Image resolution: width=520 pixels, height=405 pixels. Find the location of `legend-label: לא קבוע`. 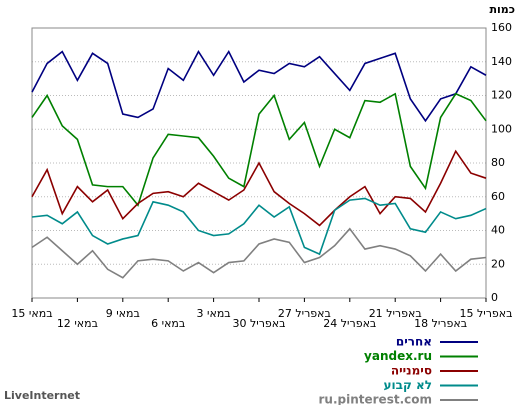

legend-label: לא קבוע is located at coordinates (408, 385).